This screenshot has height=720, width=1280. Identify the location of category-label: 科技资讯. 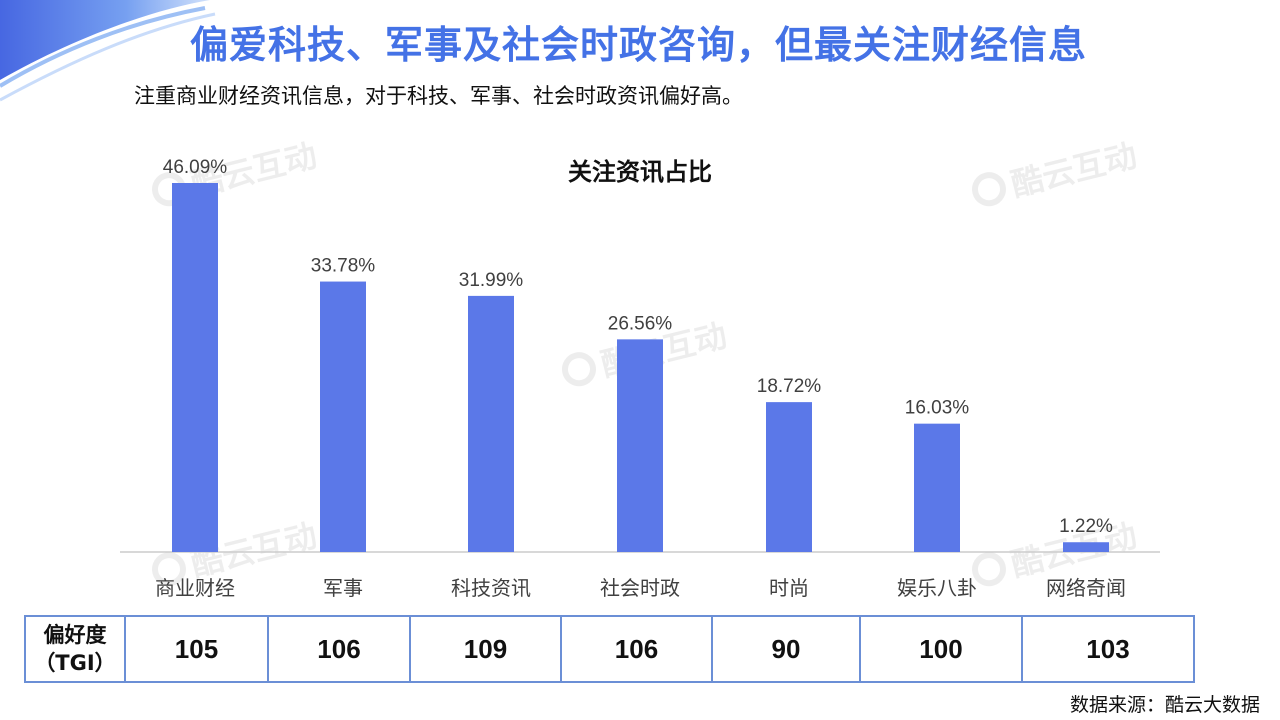
(491, 588).